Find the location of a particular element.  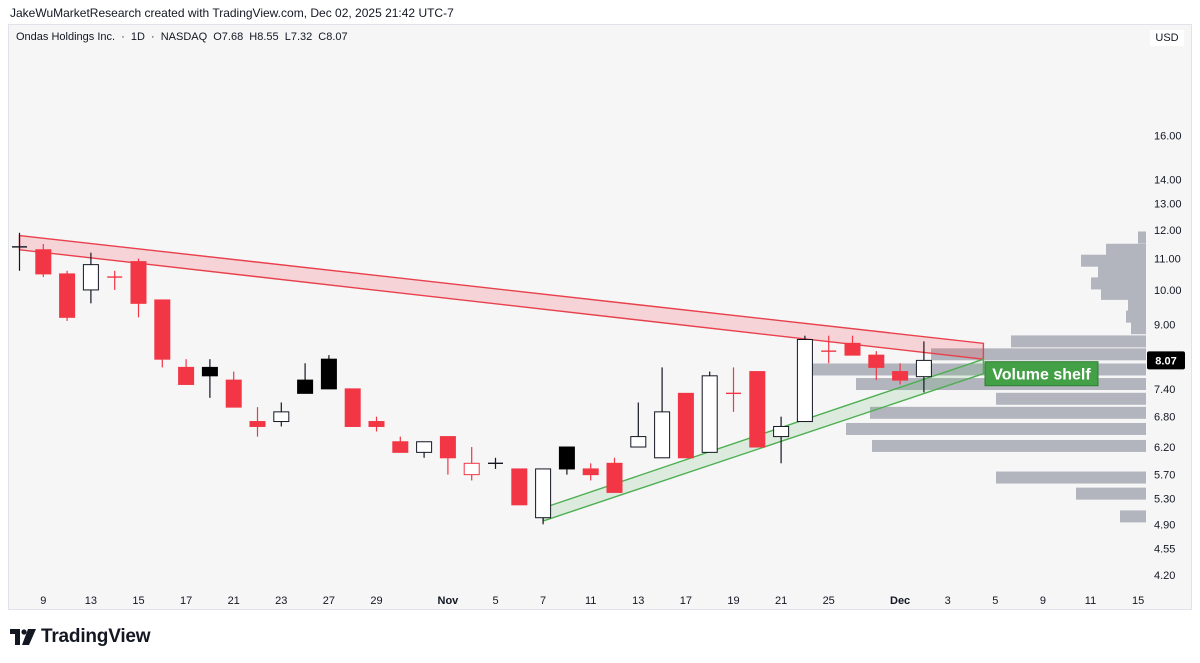

price-axis-tick: 16.00 is located at coordinates (1168, 136).